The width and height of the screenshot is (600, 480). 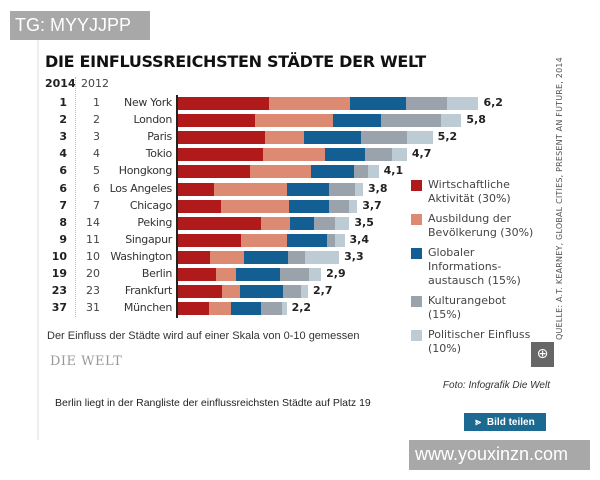 I want to click on rank-2012: 31, so click(x=93, y=308).